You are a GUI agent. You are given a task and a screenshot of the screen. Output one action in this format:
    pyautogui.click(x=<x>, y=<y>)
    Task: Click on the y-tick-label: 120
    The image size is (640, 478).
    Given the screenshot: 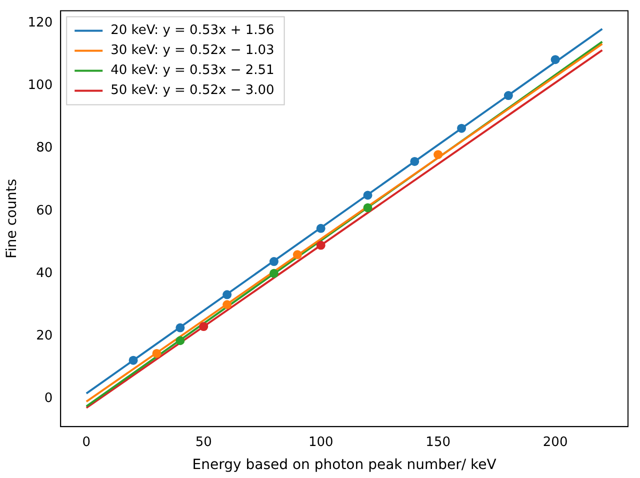 What is the action you would take?
    pyautogui.click(x=40, y=23)
    